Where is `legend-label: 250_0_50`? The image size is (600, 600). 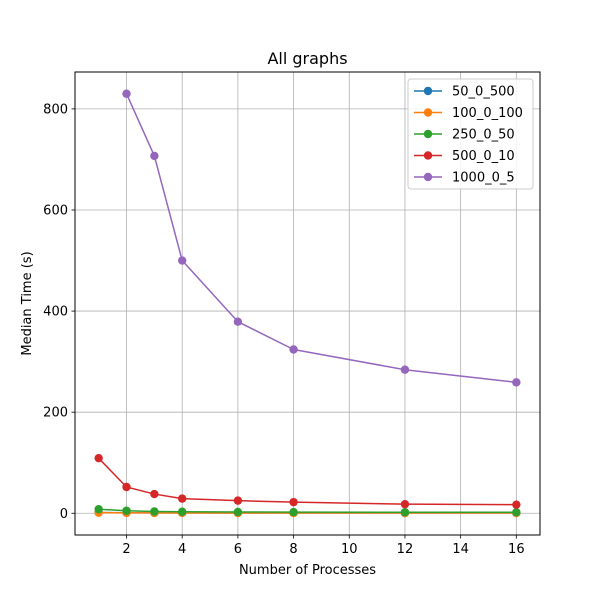
legend-label: 250_0_50 is located at coordinates (483, 135).